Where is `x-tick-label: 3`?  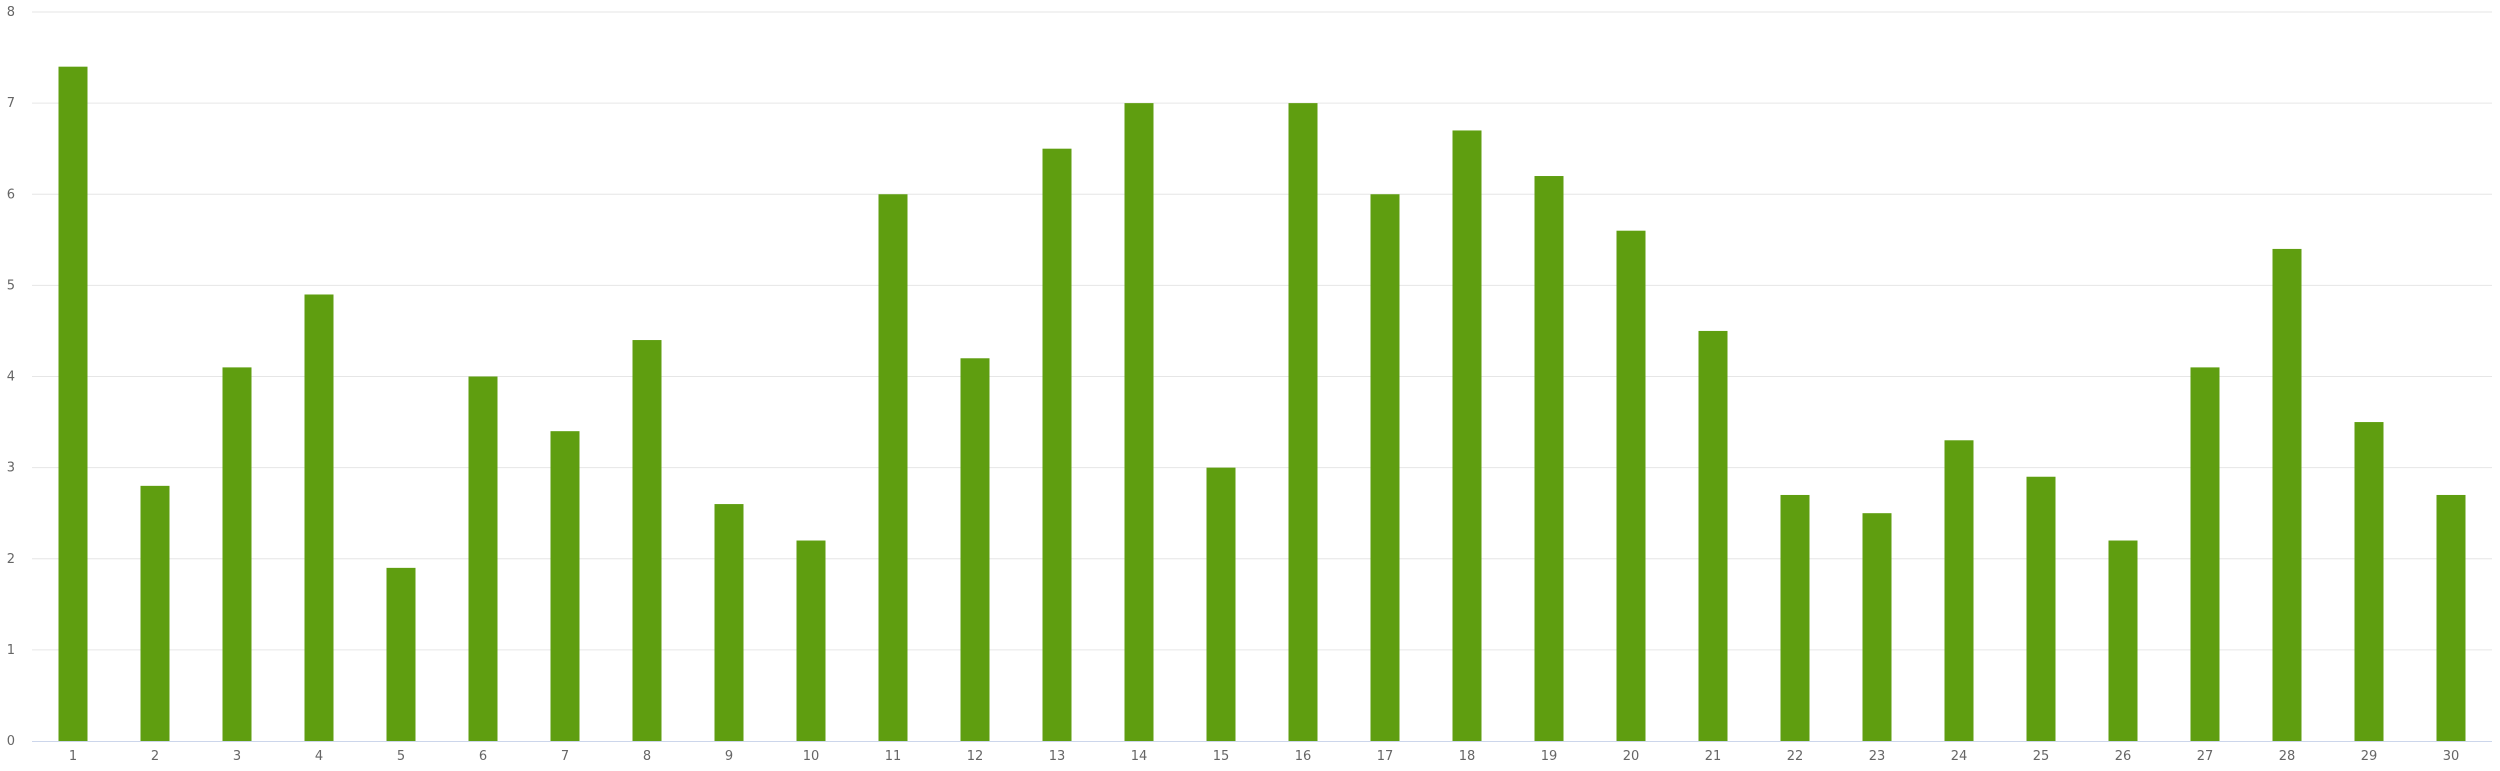 x-tick-label: 3 is located at coordinates (237, 756).